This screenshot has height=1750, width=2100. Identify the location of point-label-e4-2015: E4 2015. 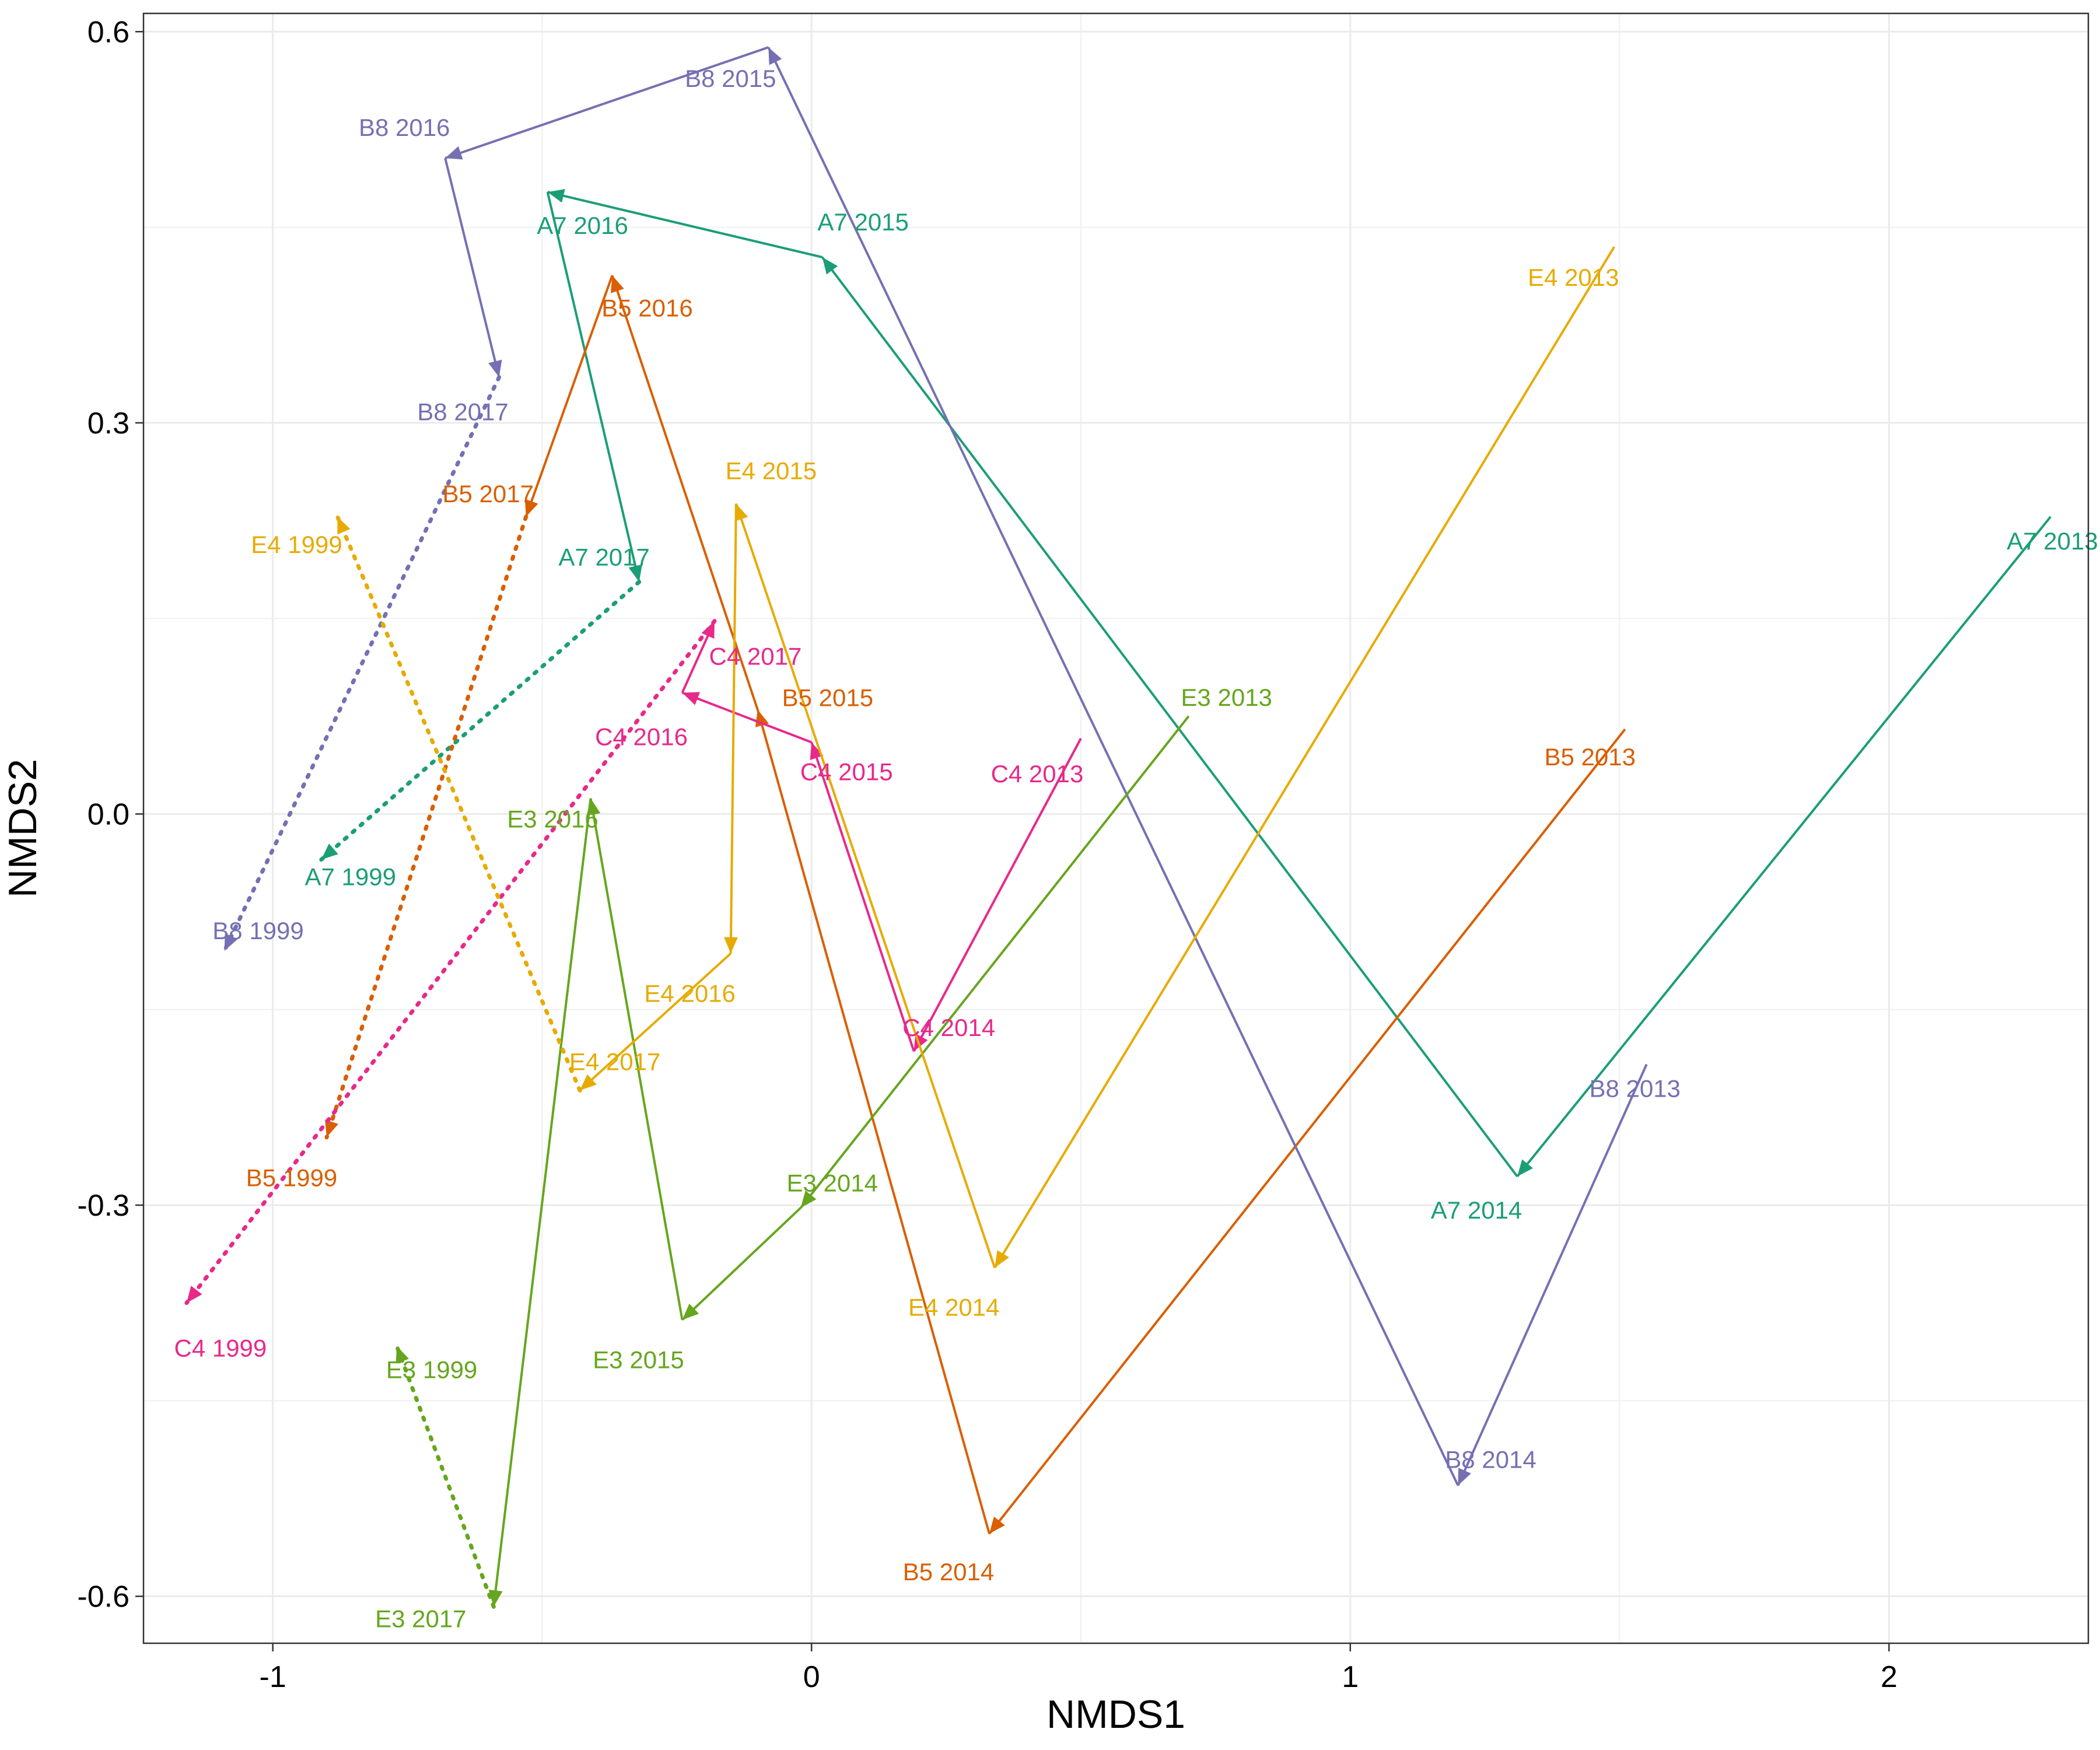
(771, 470).